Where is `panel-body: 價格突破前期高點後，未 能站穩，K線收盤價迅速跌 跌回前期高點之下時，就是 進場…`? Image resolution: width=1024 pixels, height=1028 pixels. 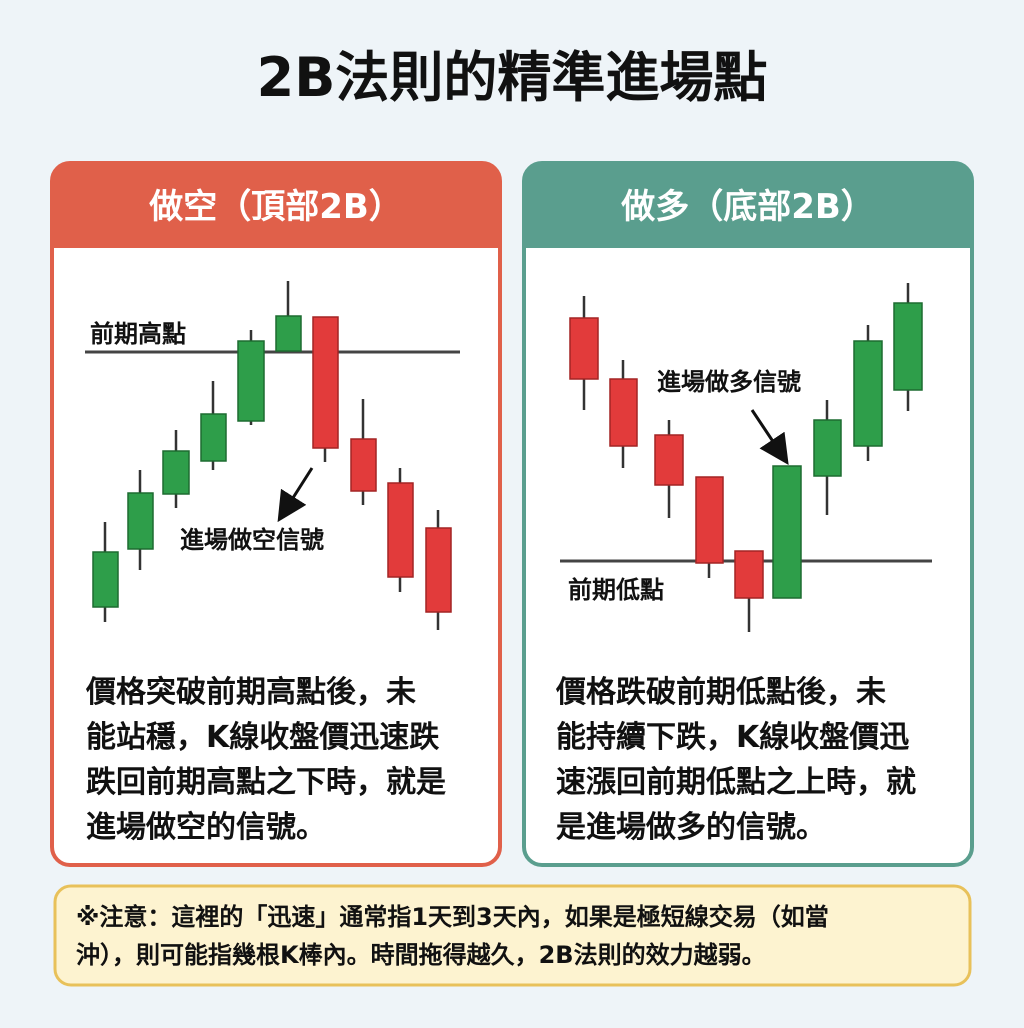
panel-body: 價格突破前期高點後，未 能站穩，K線收盤價迅速跌 跌回前期高點之下時，就是 進場… is located at coordinates (270, 760).